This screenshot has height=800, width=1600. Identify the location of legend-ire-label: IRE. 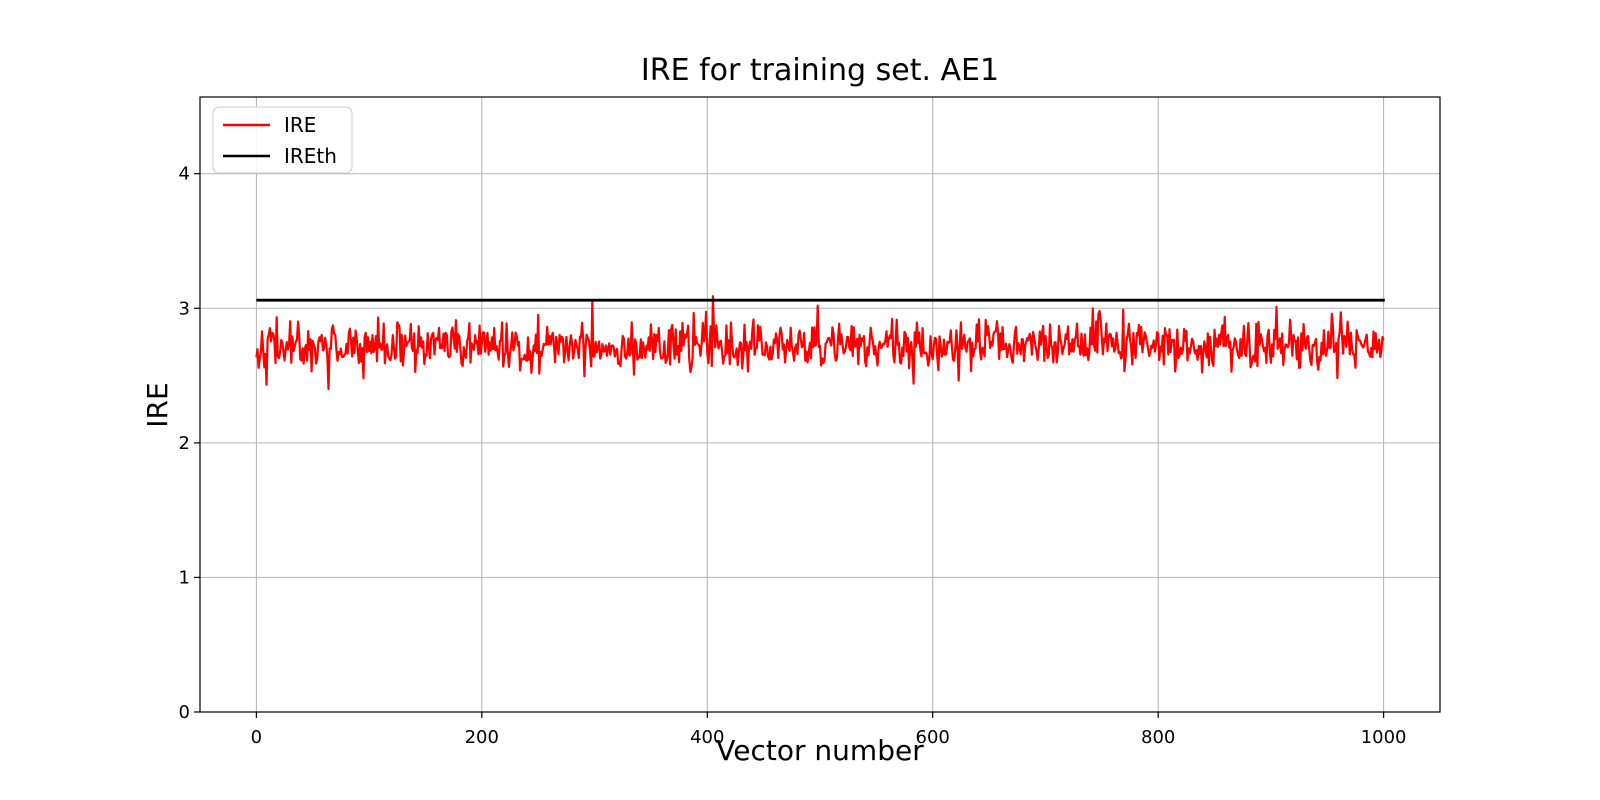
(300, 125).